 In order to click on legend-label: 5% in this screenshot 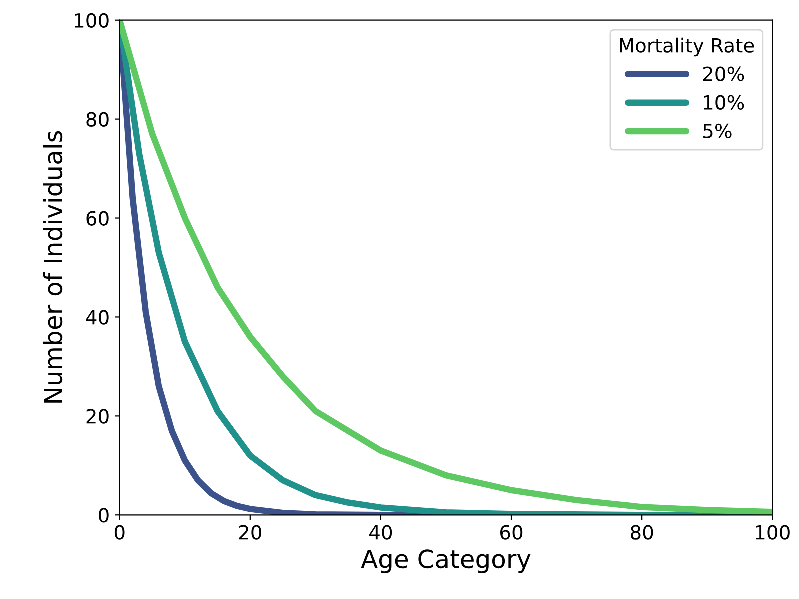, I will do `click(718, 131)`.